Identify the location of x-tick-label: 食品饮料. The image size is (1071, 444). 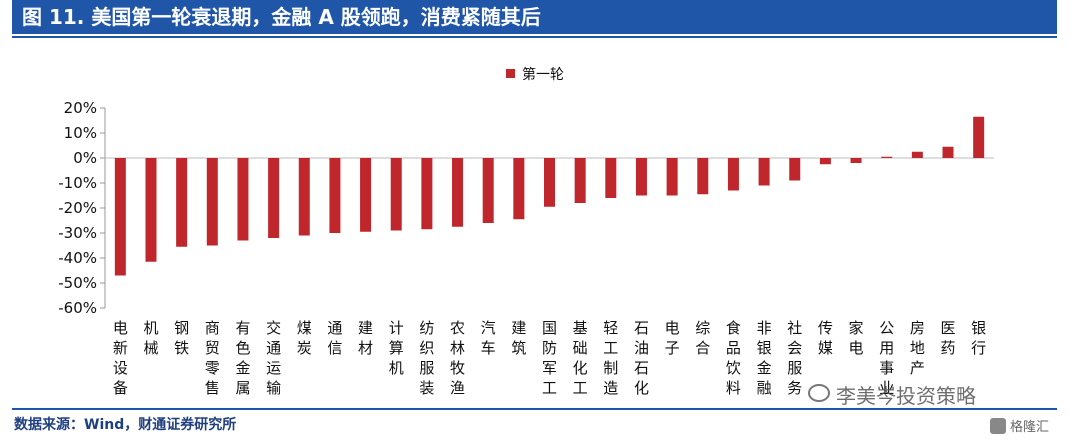
(733, 358).